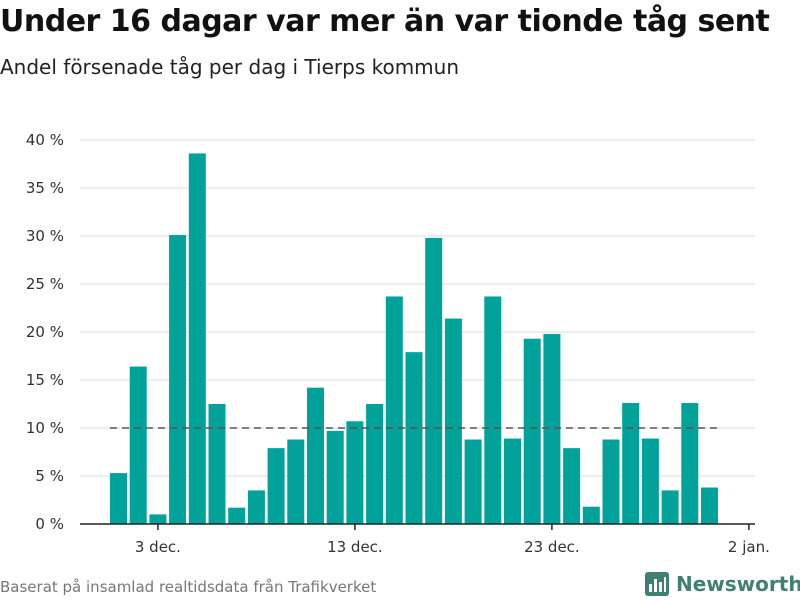 This screenshot has width=800, height=600. I want to click on y-tick-label: 10 %, so click(45, 428).